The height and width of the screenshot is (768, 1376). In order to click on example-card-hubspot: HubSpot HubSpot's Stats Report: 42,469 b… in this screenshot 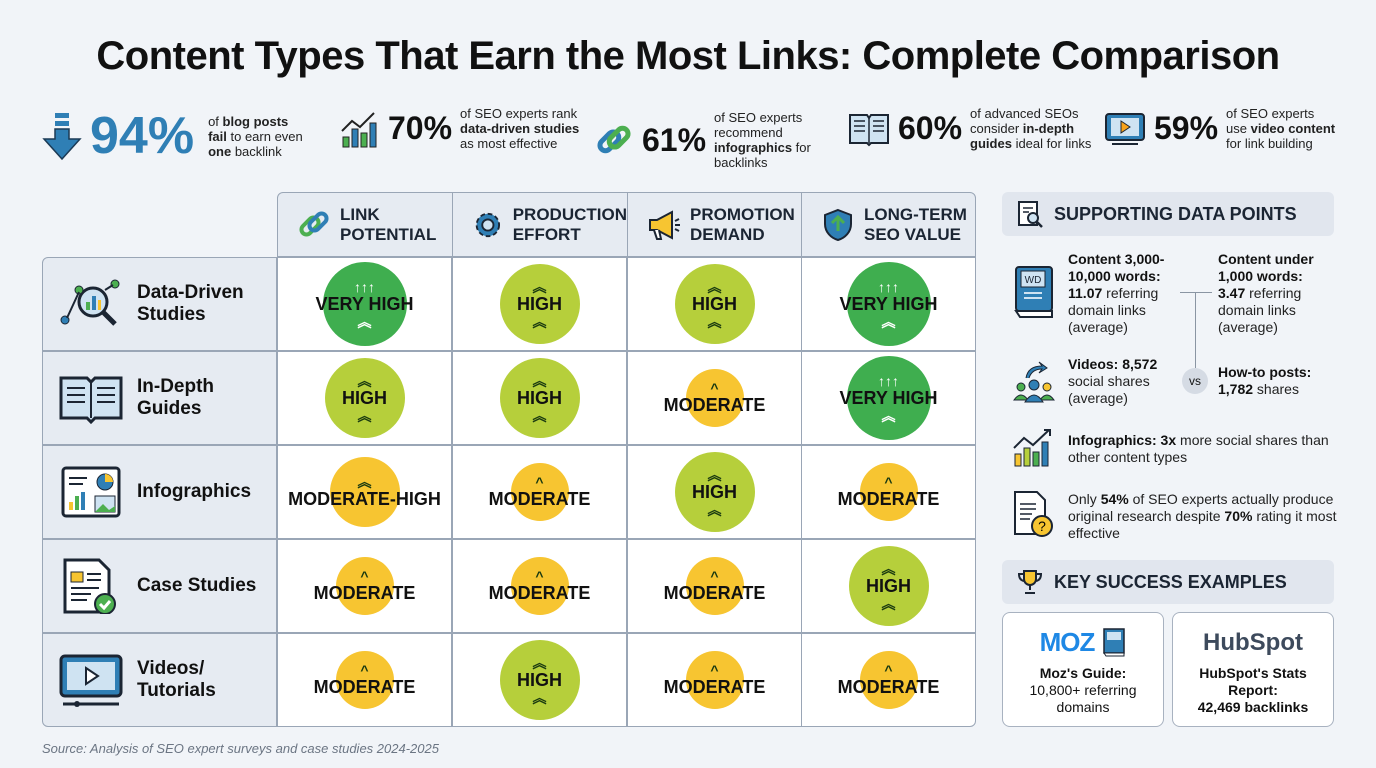, I will do `click(1253, 669)`.